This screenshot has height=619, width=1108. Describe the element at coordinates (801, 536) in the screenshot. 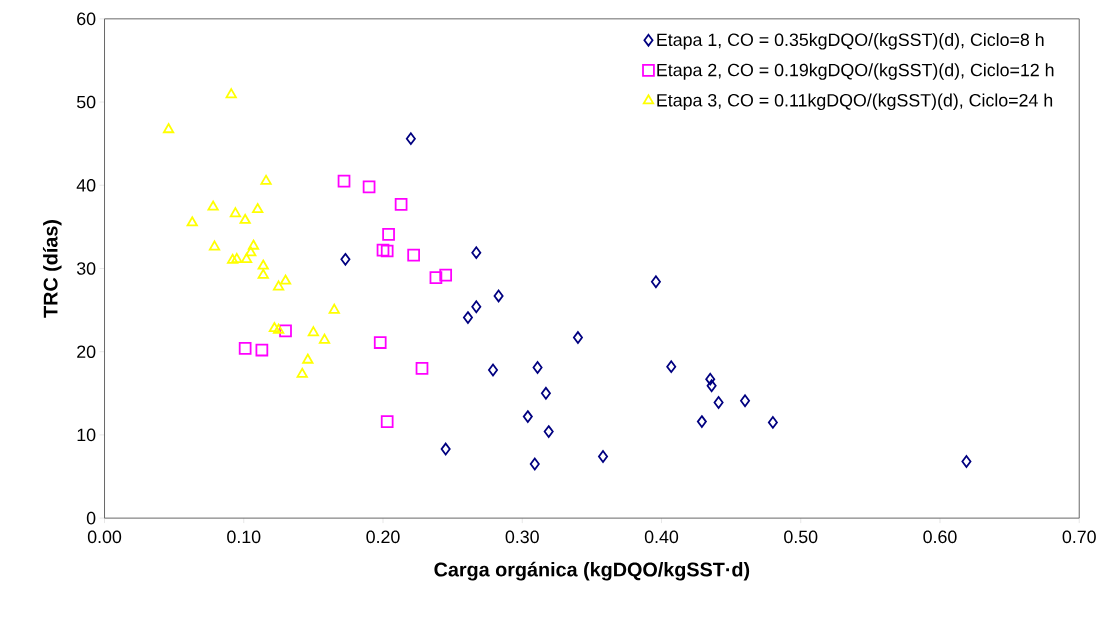

I see `x-tick-label: 0.50` at that location.